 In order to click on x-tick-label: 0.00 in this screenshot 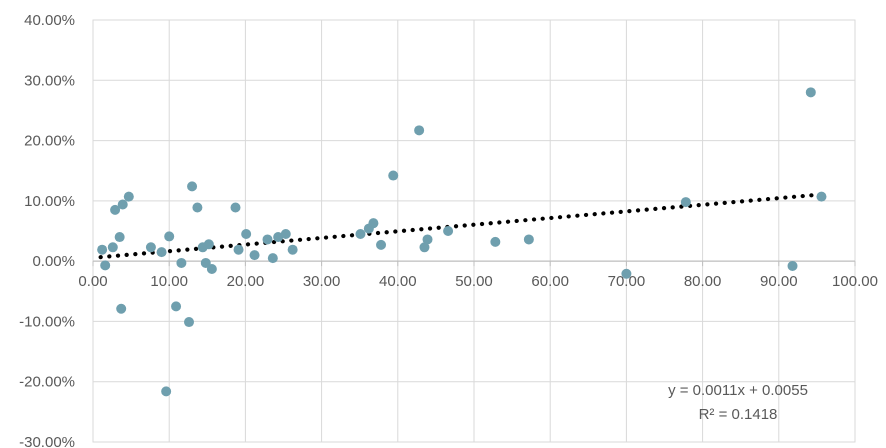, I will do `click(92, 281)`.